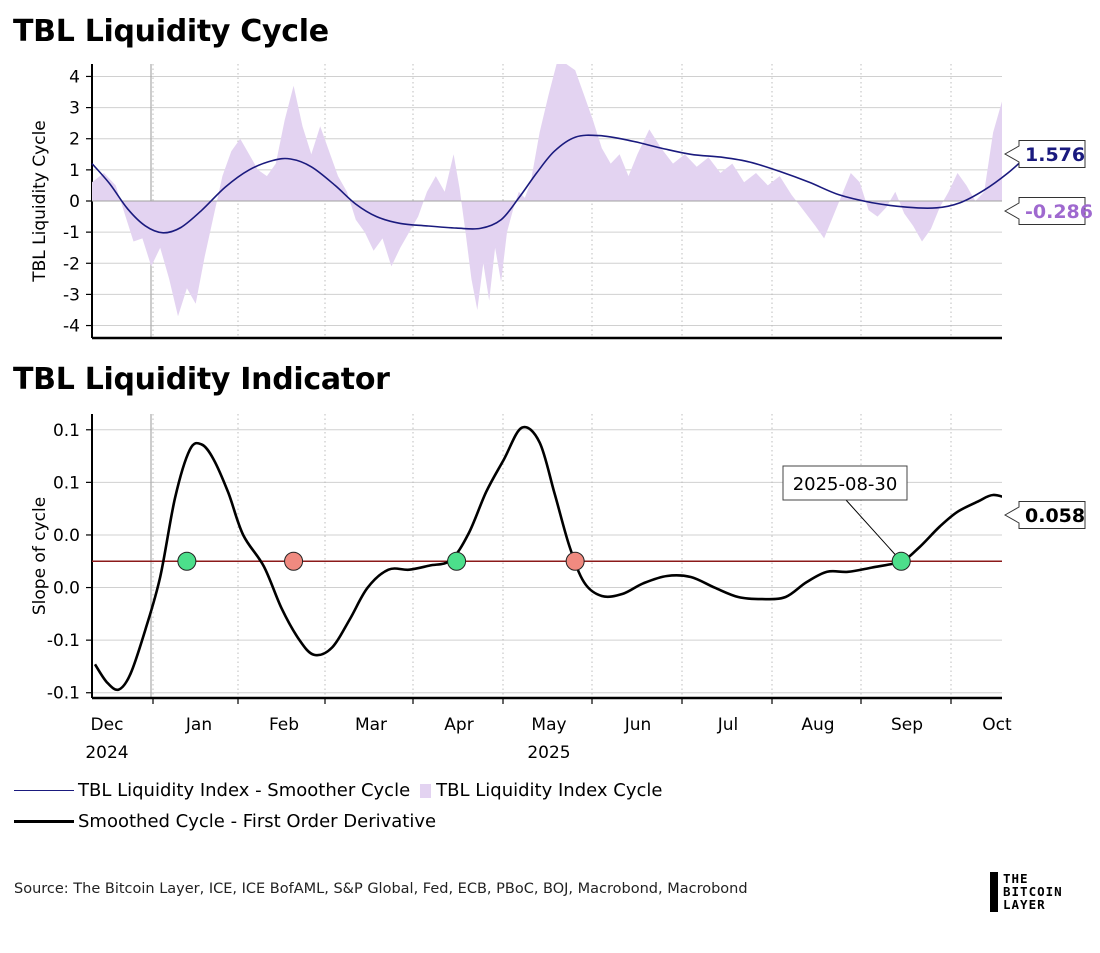 The width and height of the screenshot is (1100, 953). What do you see at coordinates (549, 790) in the screenshot?
I see `index-cycle-legend-label: TBL Liquidity Index Cycle` at bounding box center [549, 790].